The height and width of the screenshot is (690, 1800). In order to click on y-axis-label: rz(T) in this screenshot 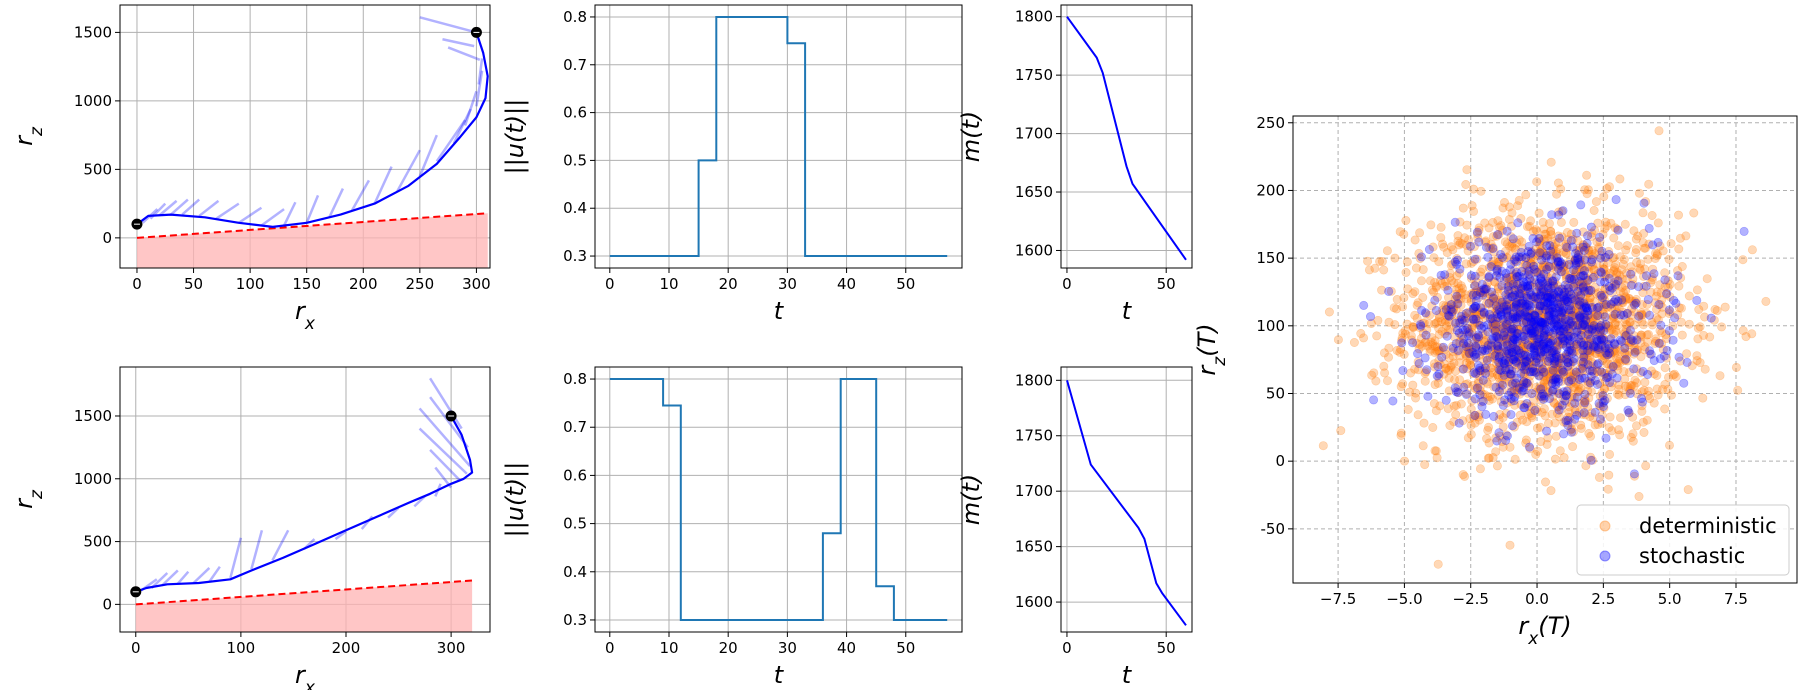, I will do `click(1211, 349)`.